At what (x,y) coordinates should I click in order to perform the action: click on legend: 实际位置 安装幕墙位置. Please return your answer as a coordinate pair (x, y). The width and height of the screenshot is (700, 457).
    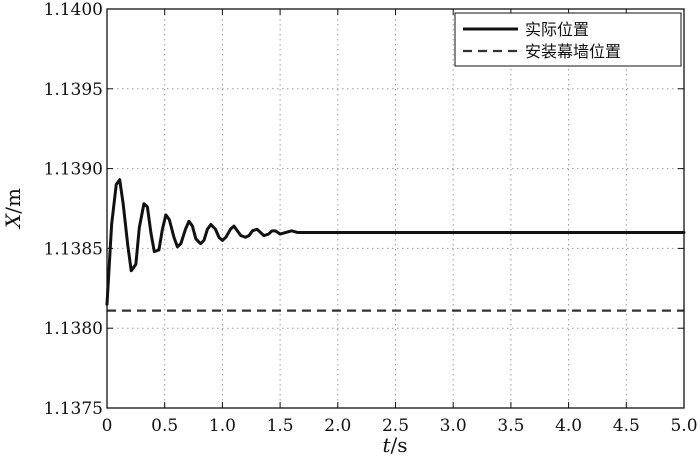
    Looking at the image, I should click on (568, 39).